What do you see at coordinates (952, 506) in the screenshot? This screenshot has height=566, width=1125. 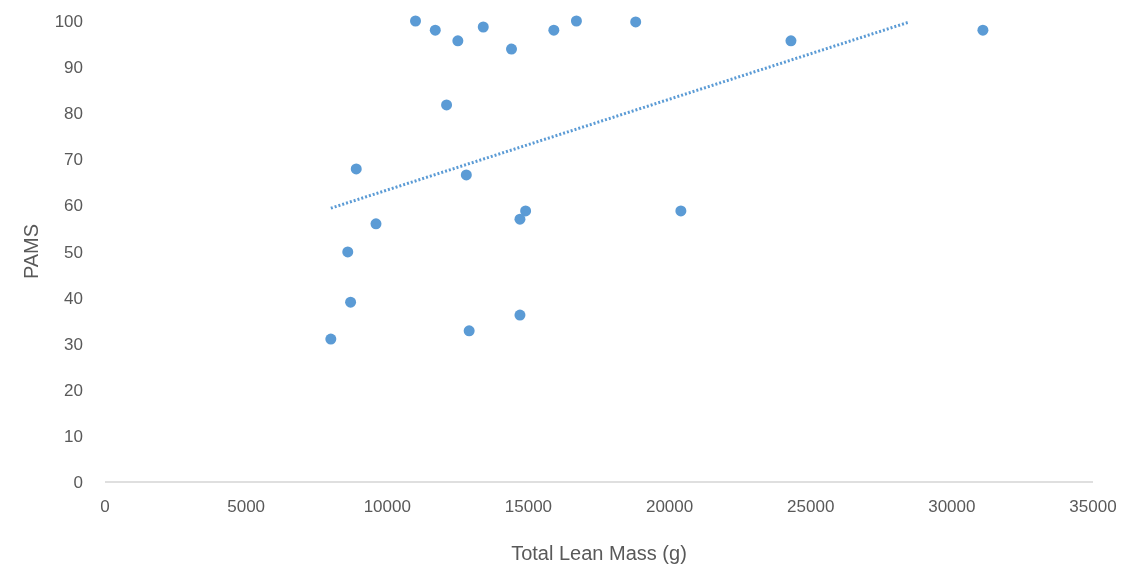 I see `x-tick-label: 30000` at bounding box center [952, 506].